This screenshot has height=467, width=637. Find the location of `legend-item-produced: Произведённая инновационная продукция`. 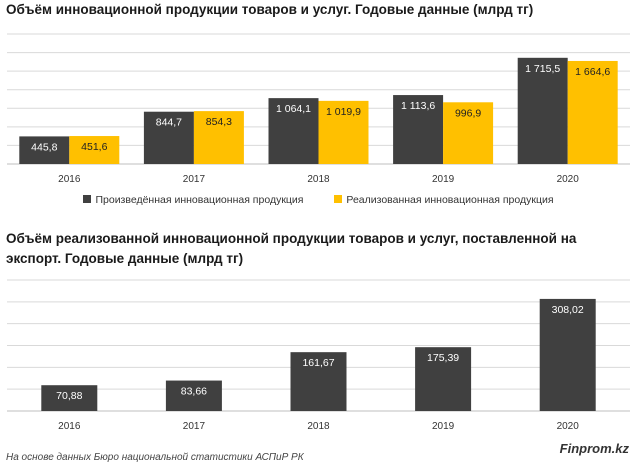

legend-item-produced: Произведённая инновационная продукция is located at coordinates (193, 200).